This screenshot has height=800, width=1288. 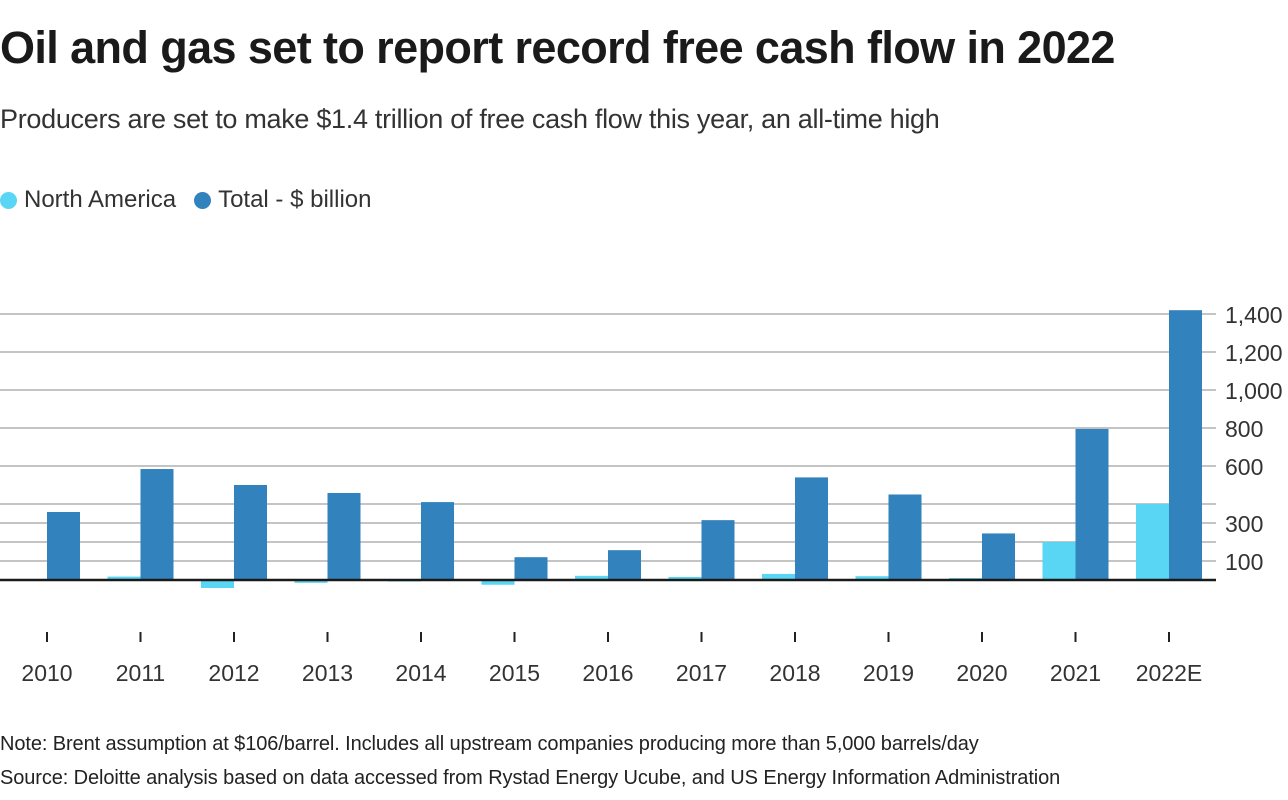 What do you see at coordinates (685, 578) in the screenshot?
I see `bar-north-america-2017` at bounding box center [685, 578].